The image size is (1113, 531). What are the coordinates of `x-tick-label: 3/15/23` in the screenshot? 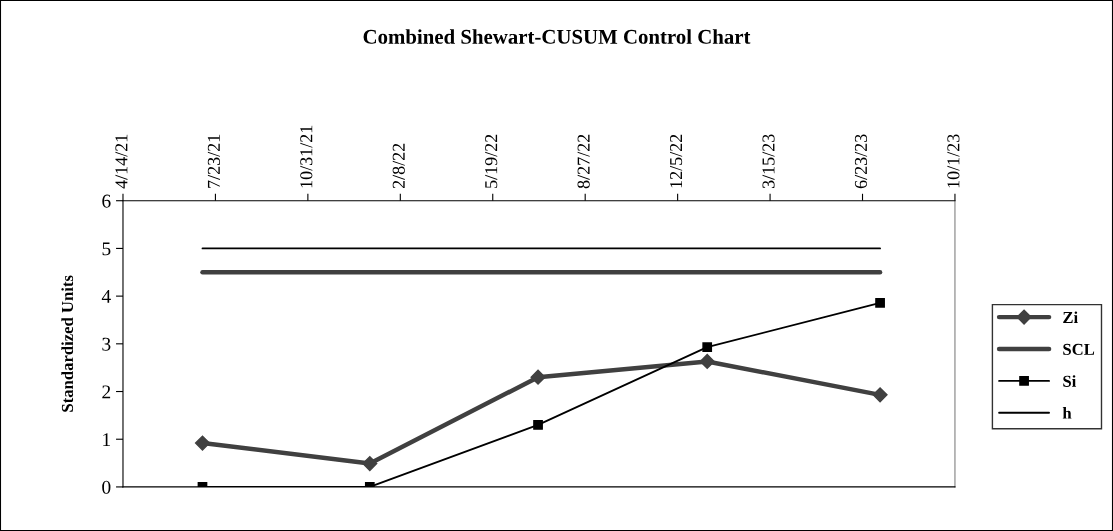 It's located at (768, 161).